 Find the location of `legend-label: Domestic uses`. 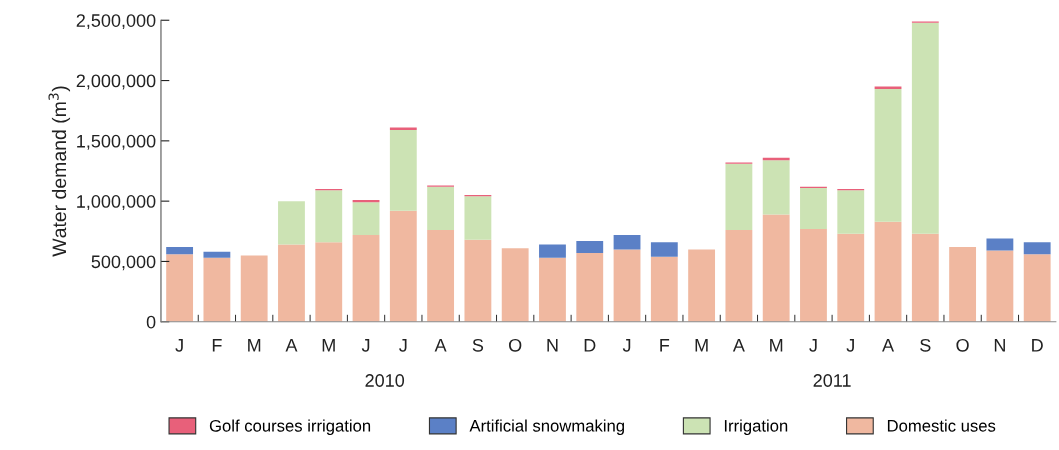

legend-label: Domestic uses is located at coordinates (941, 425).